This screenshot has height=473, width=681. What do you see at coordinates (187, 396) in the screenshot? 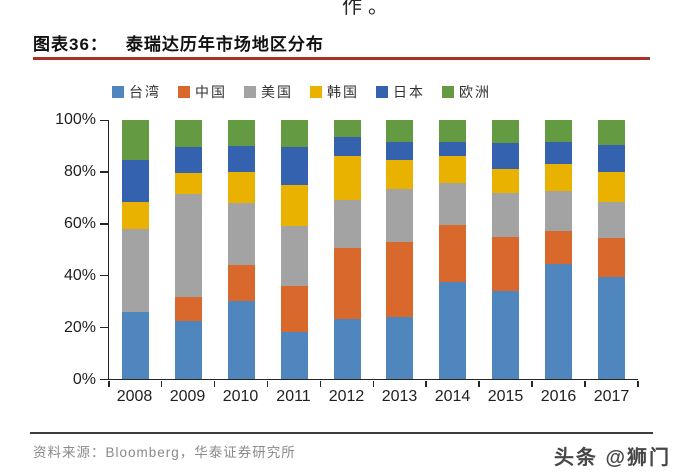
I see `x-tick-label: 2009` at bounding box center [187, 396].